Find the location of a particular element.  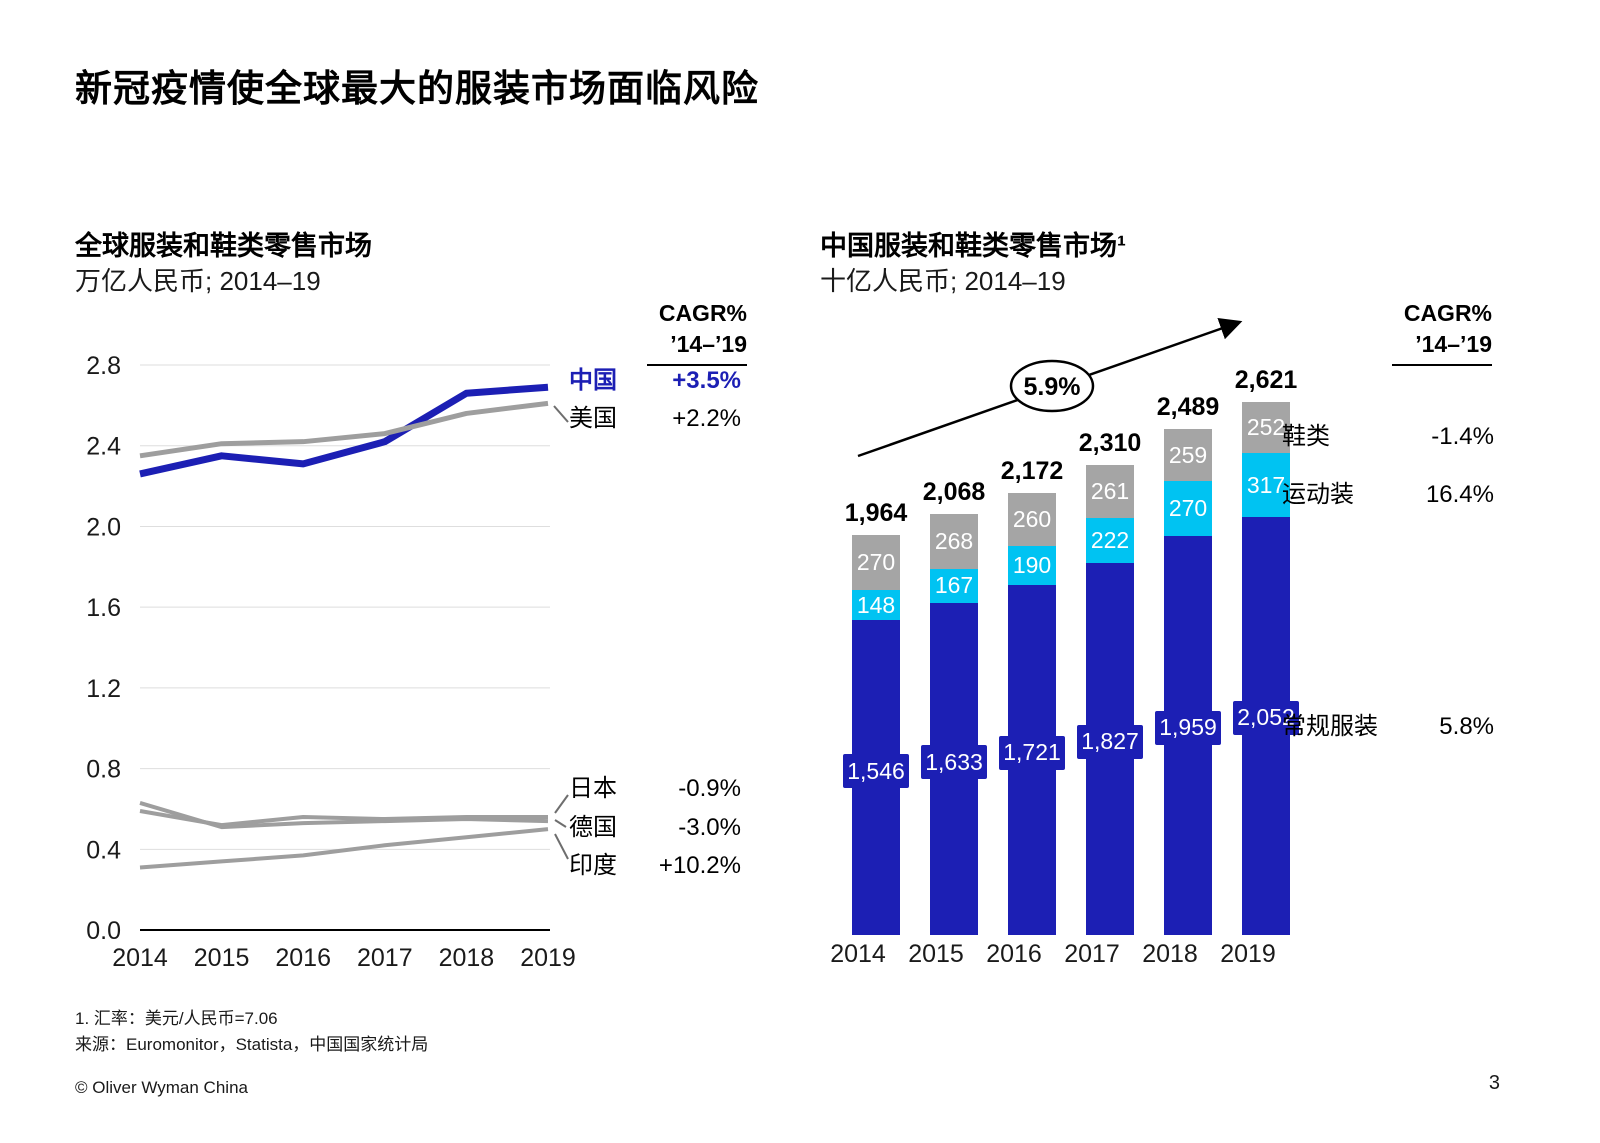

legend-row-日本: 日本 -0.9% is located at coordinates (655, 789).